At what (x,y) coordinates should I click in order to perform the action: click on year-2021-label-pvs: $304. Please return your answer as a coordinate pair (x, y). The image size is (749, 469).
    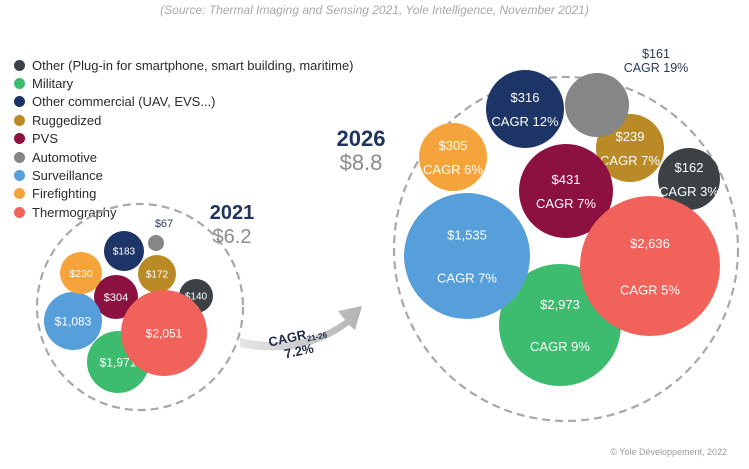
    Looking at the image, I should click on (116, 298).